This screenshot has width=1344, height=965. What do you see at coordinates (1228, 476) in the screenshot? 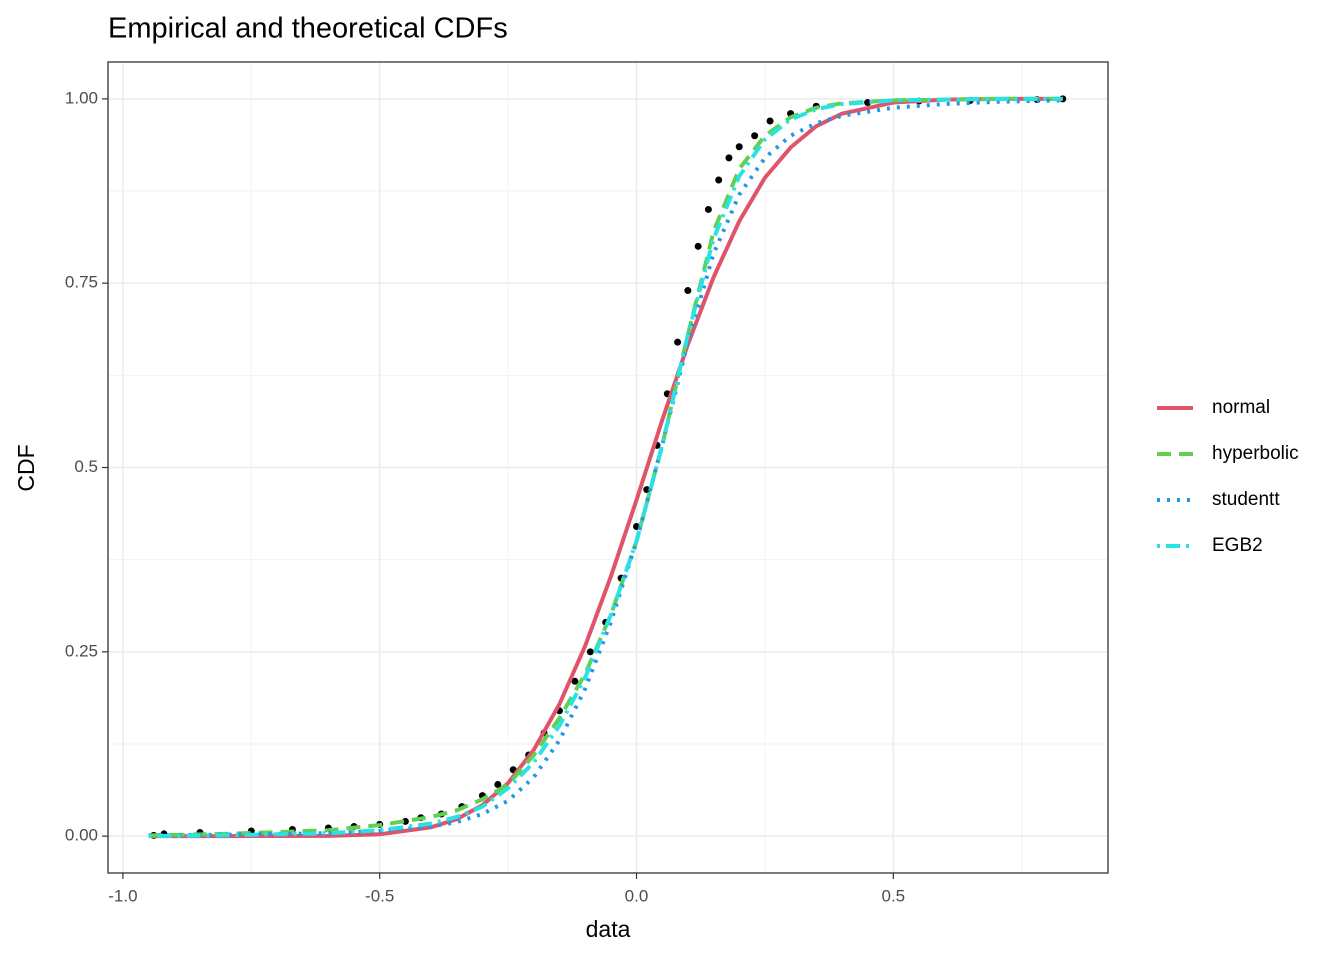
I see `legend: normal hyperbolic studentt EGB2` at bounding box center [1228, 476].